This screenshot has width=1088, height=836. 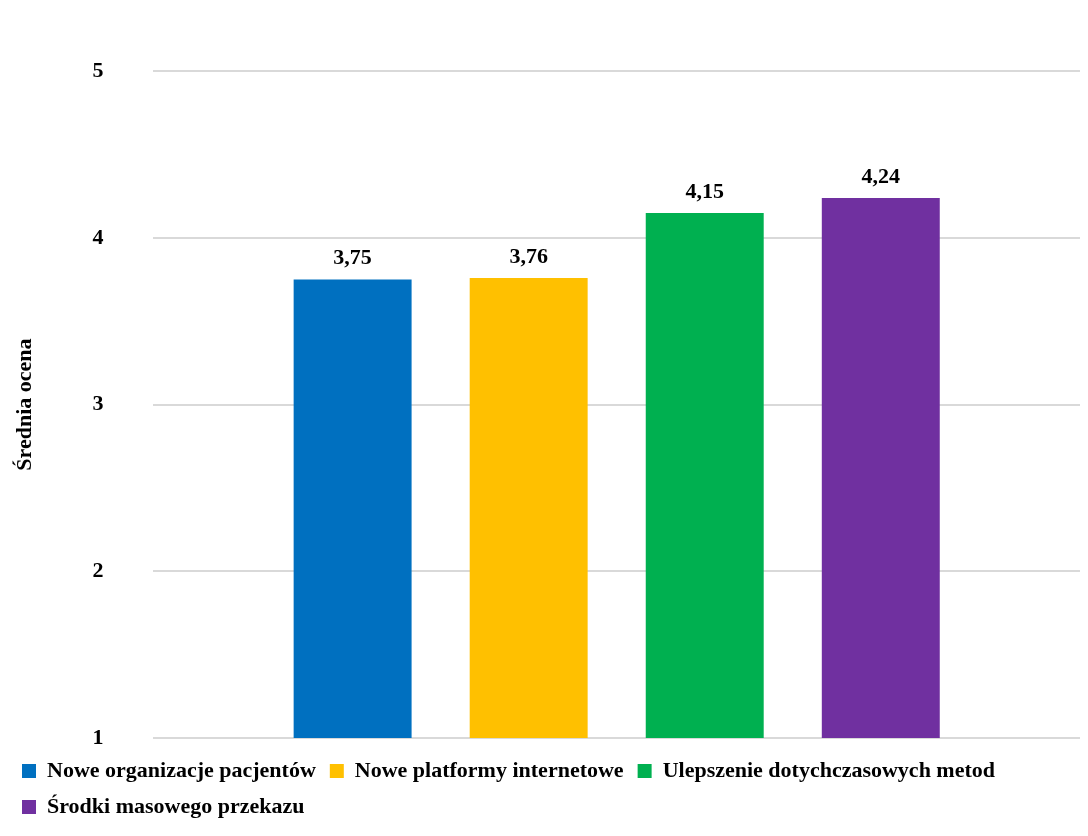 What do you see at coordinates (489, 769) in the screenshot?
I see `legend-label: Nowe platformy internetowe` at bounding box center [489, 769].